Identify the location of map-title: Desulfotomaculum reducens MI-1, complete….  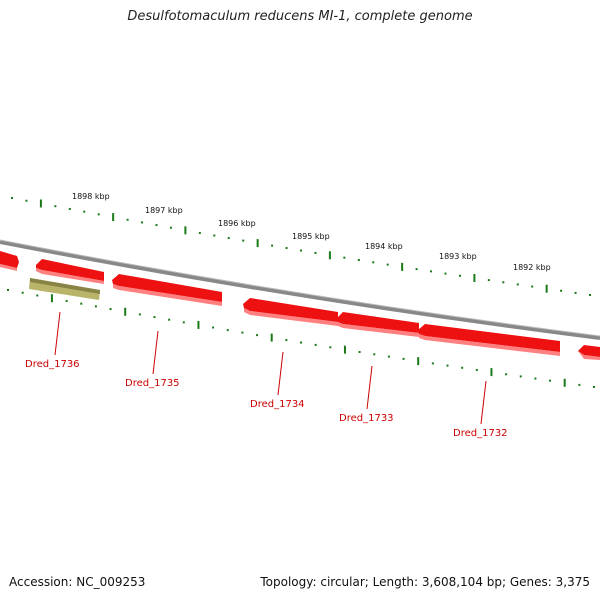
(300, 16).